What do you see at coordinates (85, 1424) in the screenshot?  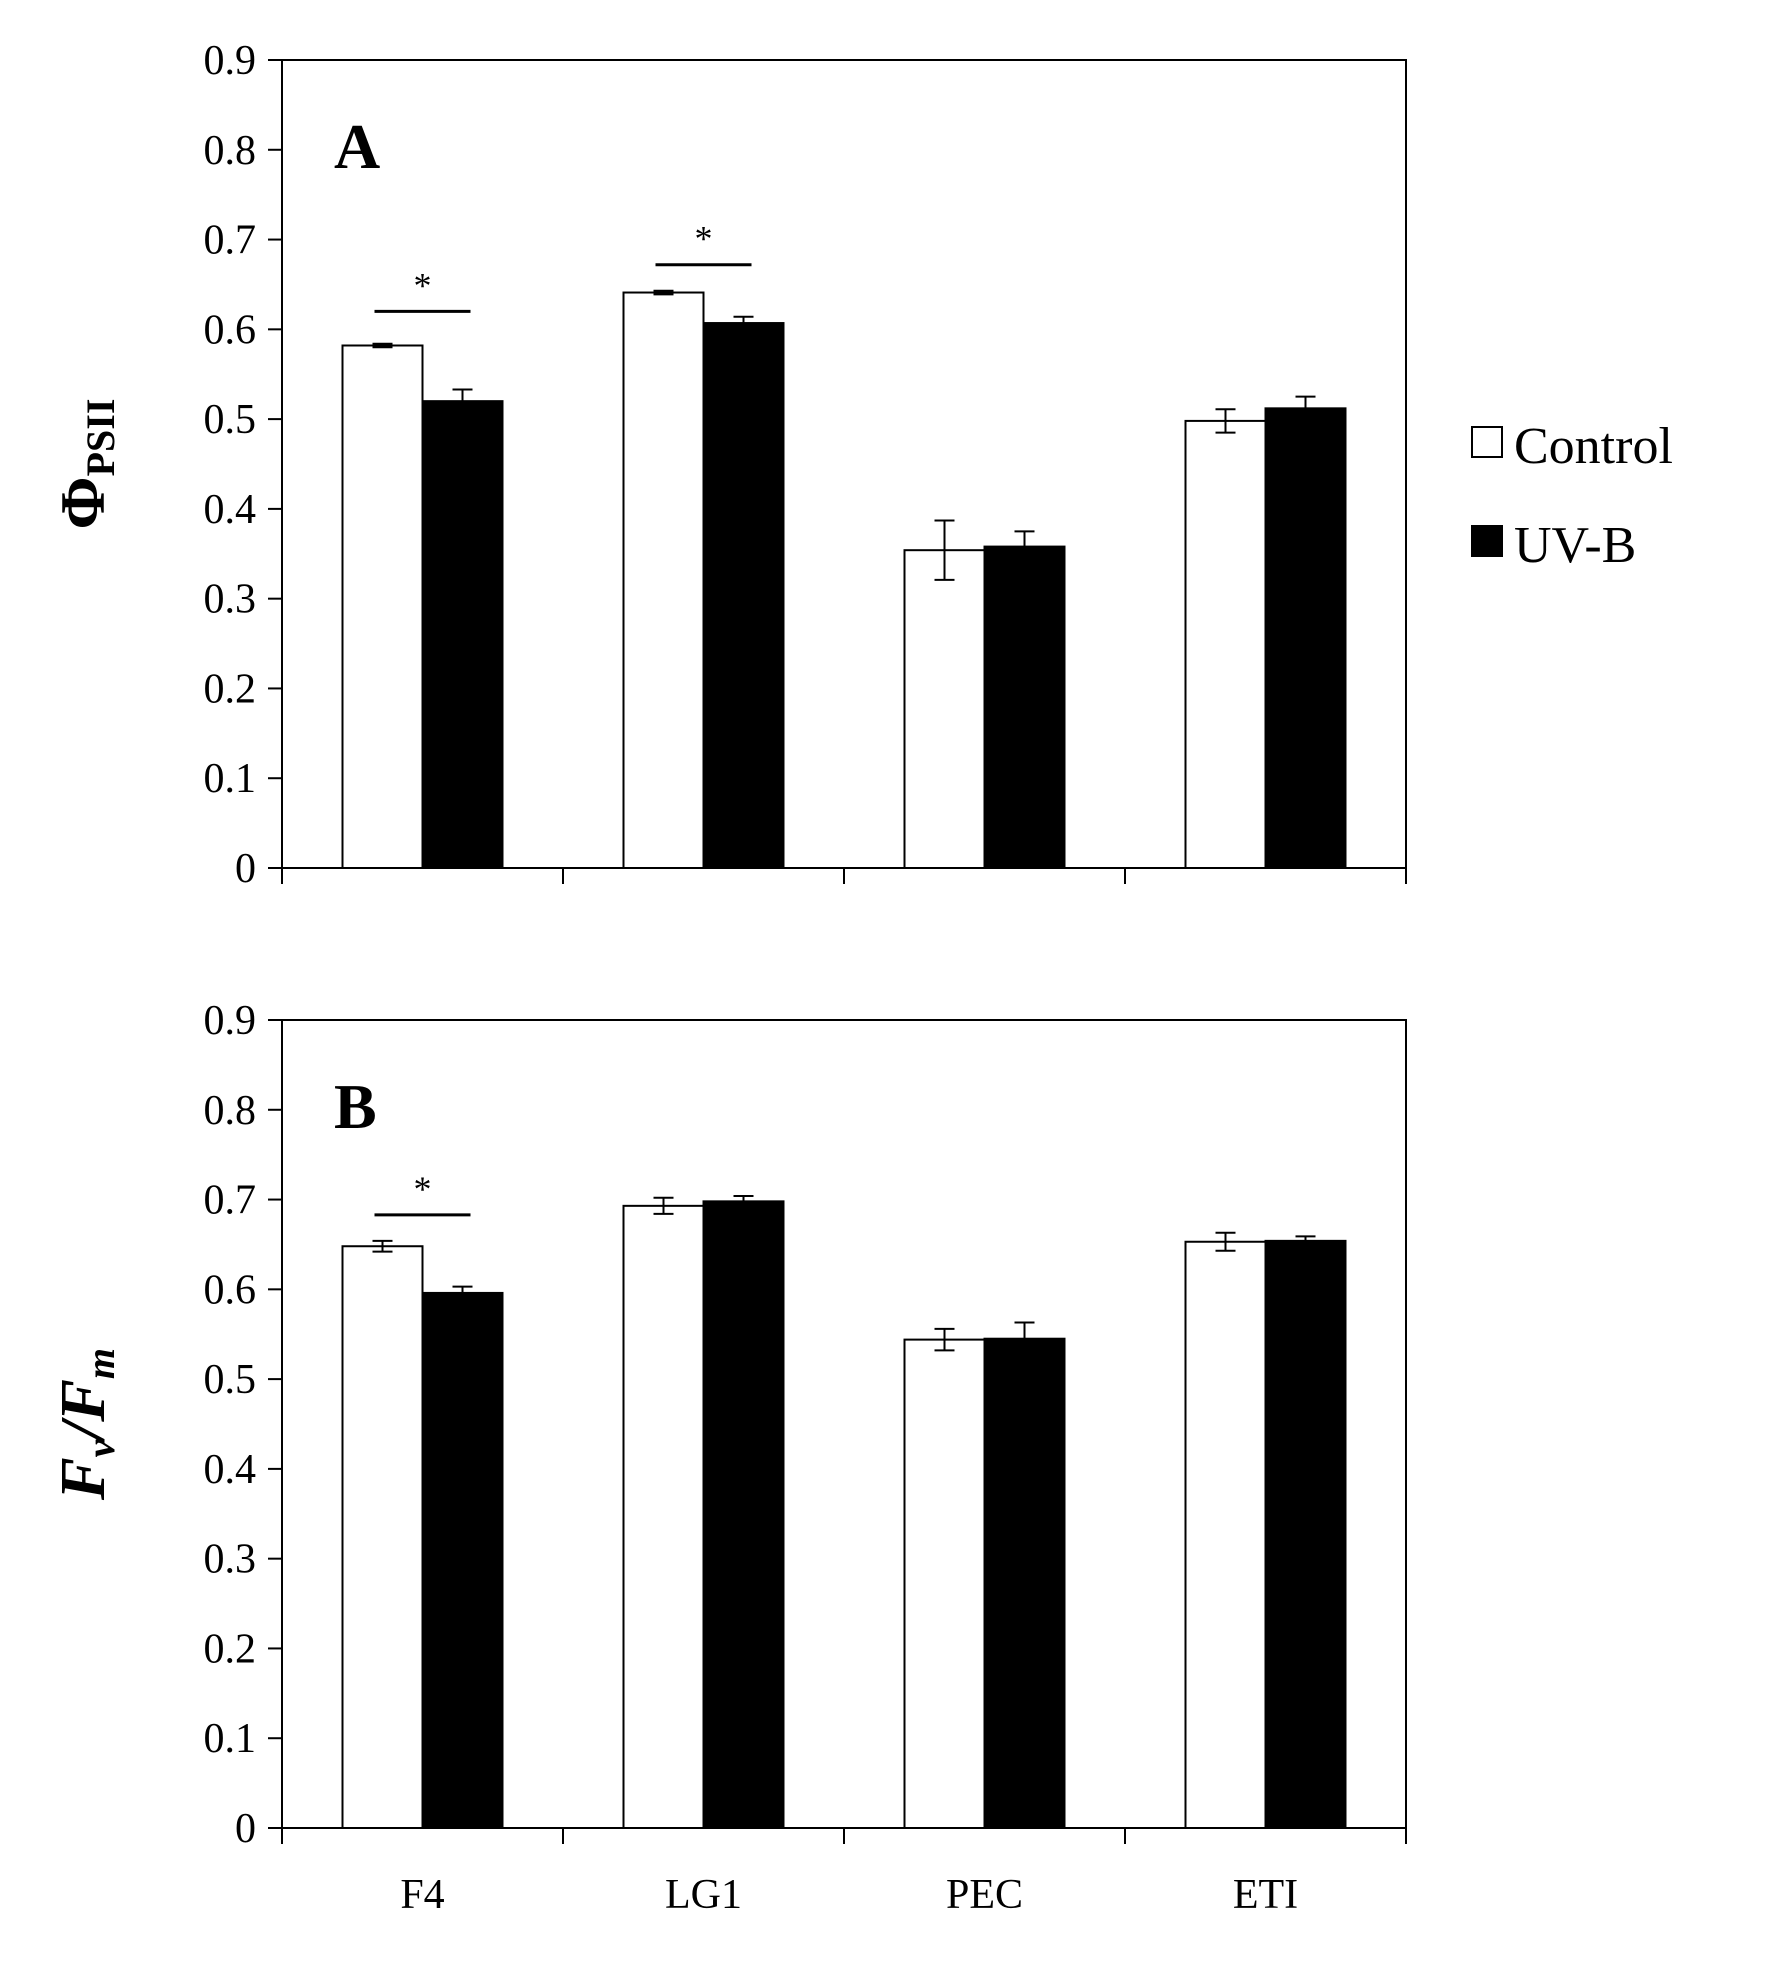 I see `y-axis-label: Fv/Fm` at bounding box center [85, 1424].